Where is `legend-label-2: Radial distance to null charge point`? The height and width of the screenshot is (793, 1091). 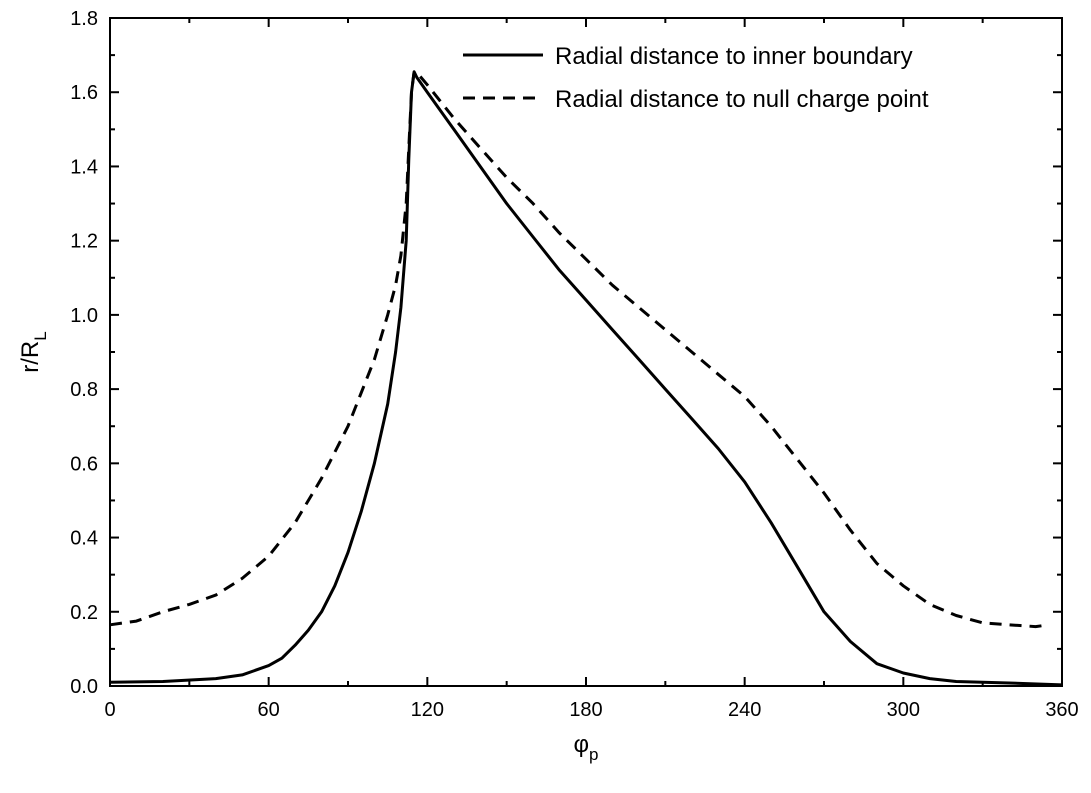 legend-label-2: Radial distance to null charge point is located at coordinates (742, 99).